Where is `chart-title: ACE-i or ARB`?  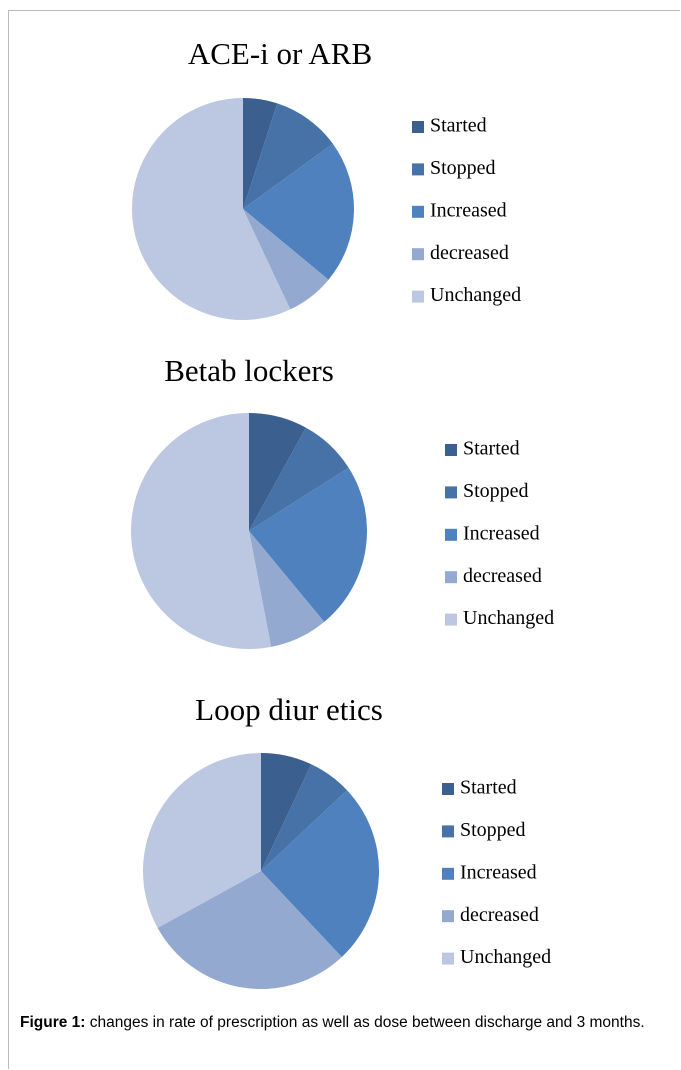 chart-title: ACE-i or ARB is located at coordinates (280, 53).